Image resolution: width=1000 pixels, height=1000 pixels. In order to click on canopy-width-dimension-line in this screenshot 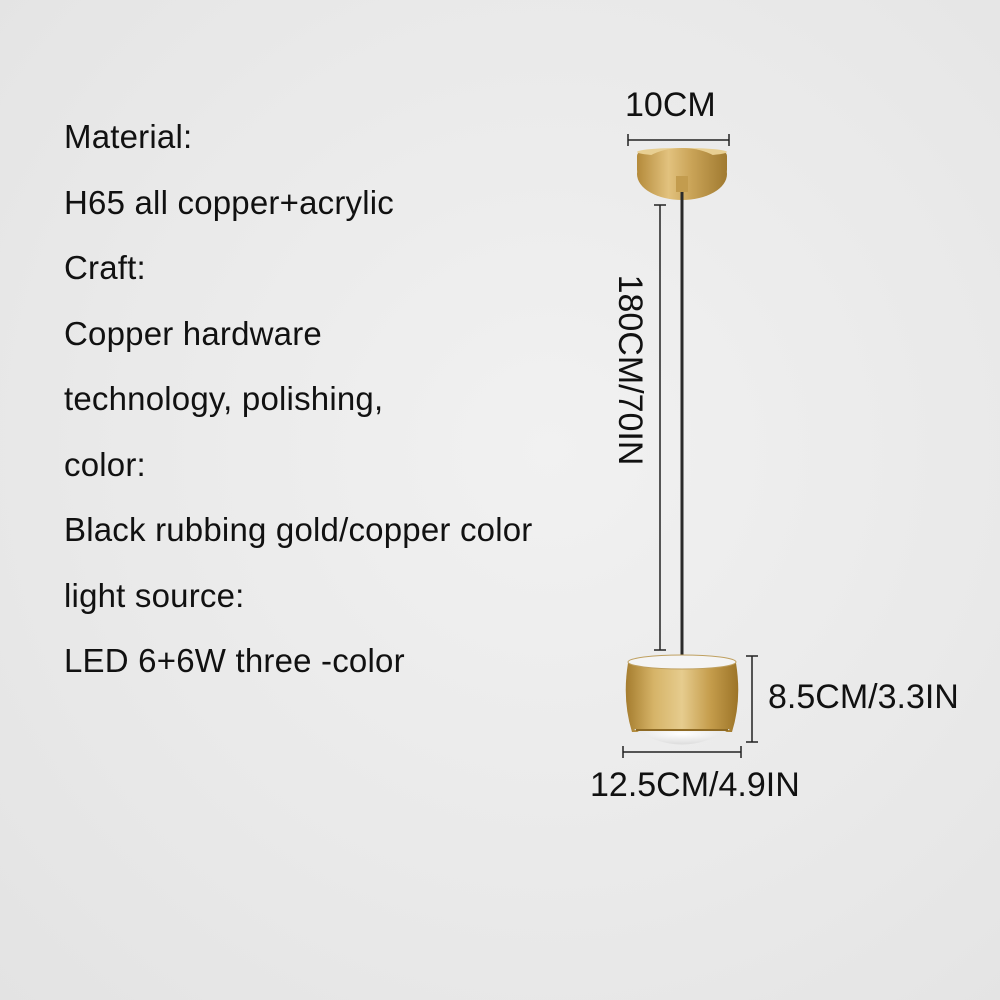, I will do `click(678, 140)`.